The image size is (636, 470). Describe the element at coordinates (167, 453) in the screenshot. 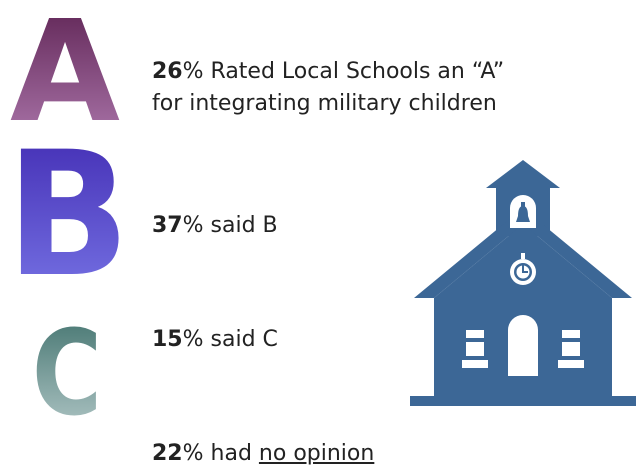

I see `stat-none-pct: 22` at that location.